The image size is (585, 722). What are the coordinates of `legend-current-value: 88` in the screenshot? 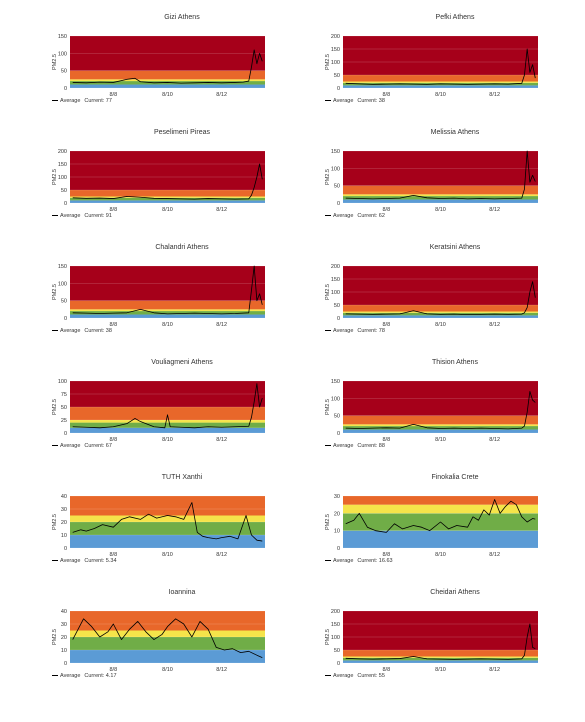 It's located at (381, 446).